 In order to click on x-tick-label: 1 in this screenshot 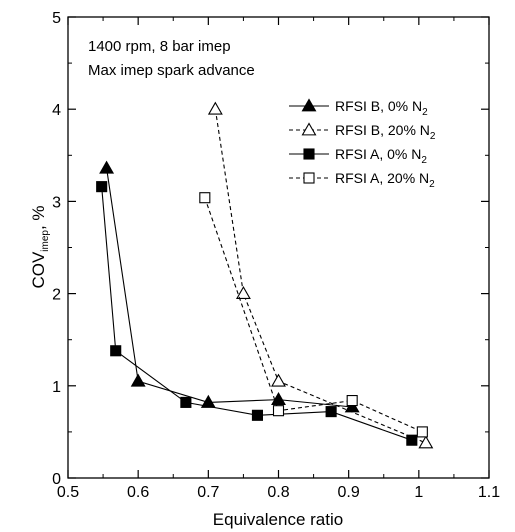, I will do `click(418, 492)`.